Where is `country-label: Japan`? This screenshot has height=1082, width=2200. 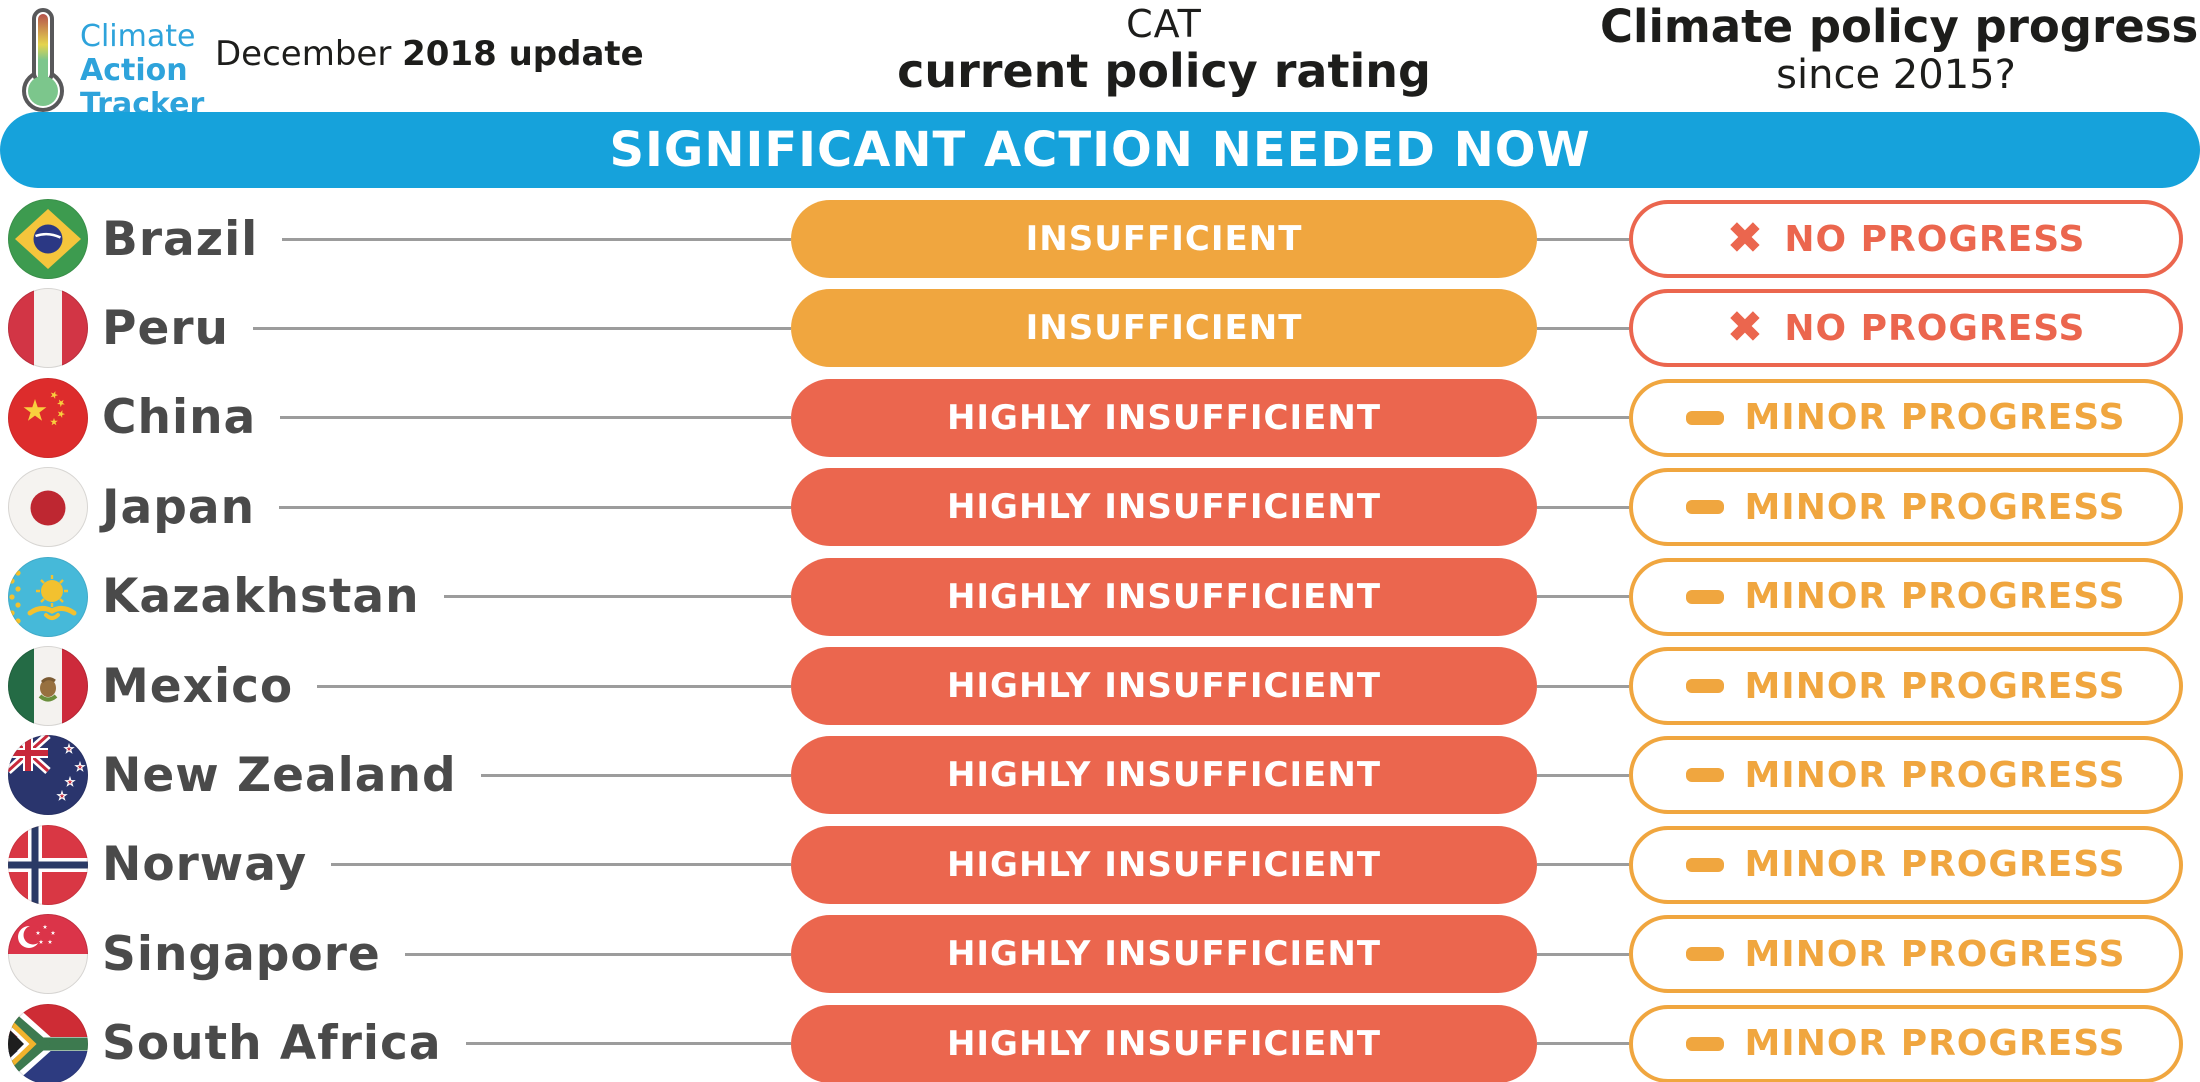
country-label: Japan is located at coordinates (179, 507).